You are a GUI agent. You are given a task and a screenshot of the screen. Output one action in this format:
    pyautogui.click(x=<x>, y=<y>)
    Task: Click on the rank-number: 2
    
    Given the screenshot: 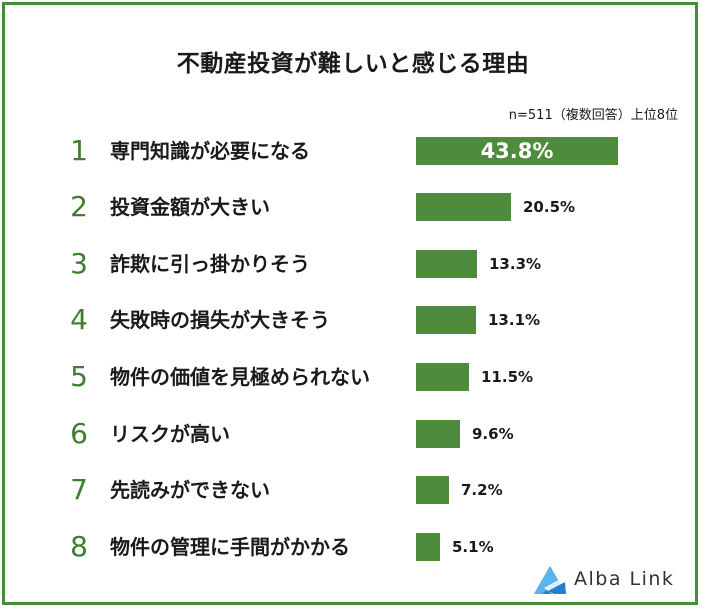 What is the action you would take?
    pyautogui.click(x=79, y=206)
    